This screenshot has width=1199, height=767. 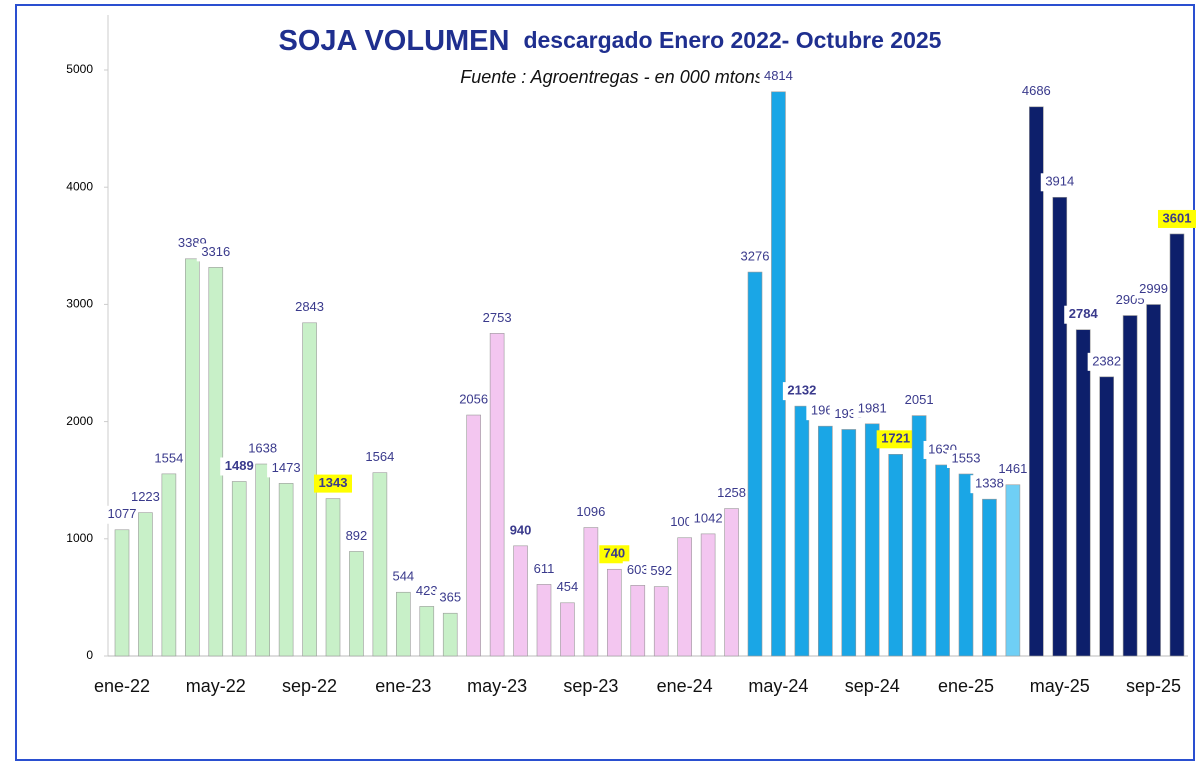 What do you see at coordinates (79, 538) in the screenshot?
I see `y-tick-label: 1000` at bounding box center [79, 538].